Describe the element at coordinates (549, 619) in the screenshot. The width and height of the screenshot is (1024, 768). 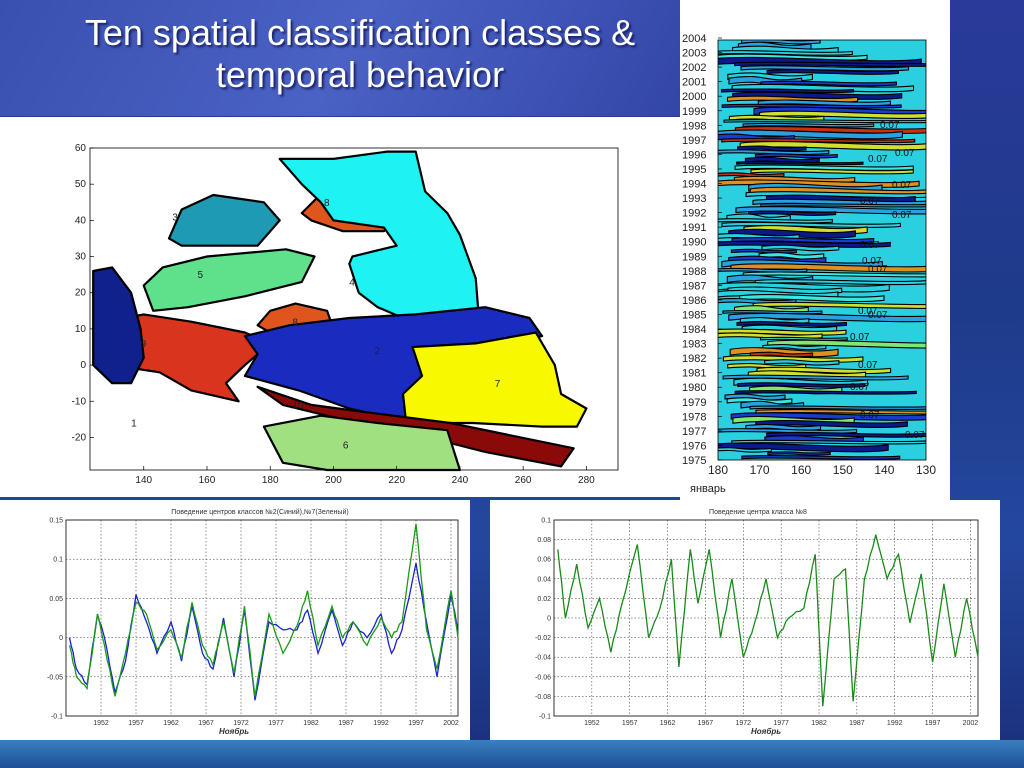
I see `line2-ytick-label: 0` at that location.